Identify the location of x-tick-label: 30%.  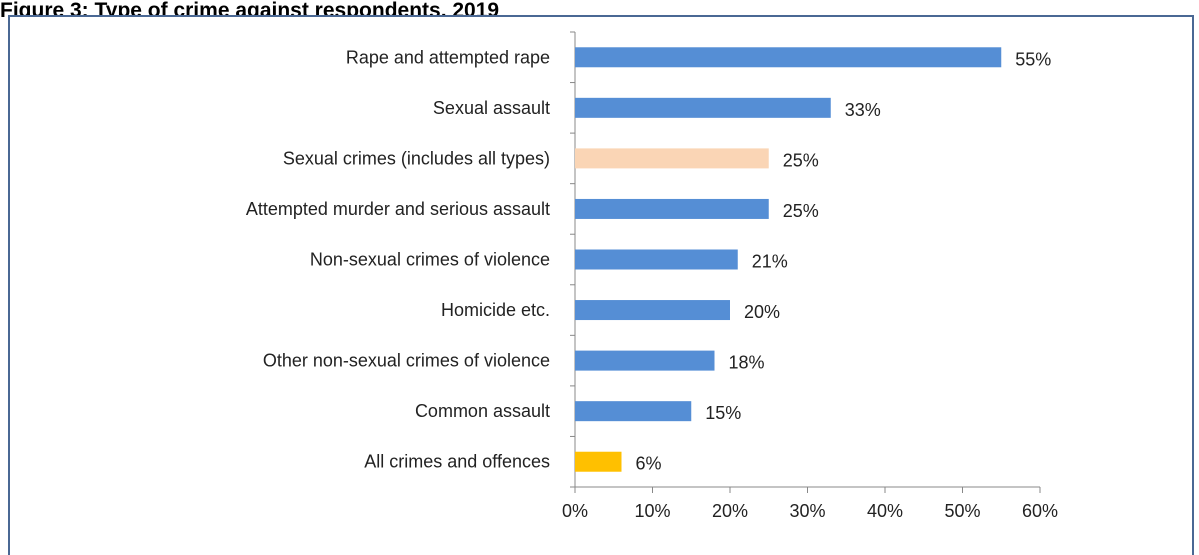
(807, 511).